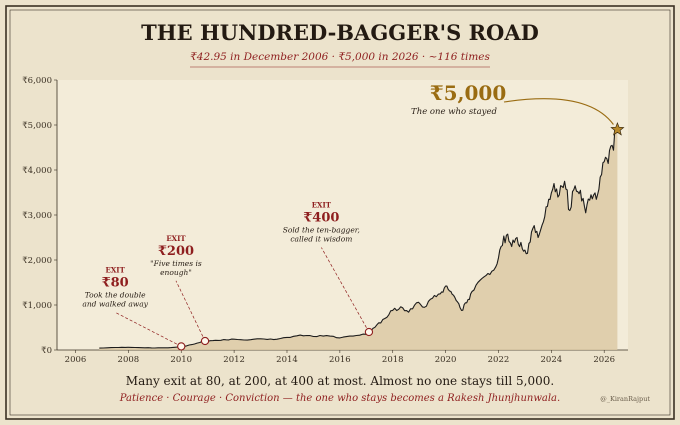 The height and width of the screenshot is (425, 680). I want to click on y-tick-label: ₹4,000, so click(37, 171).